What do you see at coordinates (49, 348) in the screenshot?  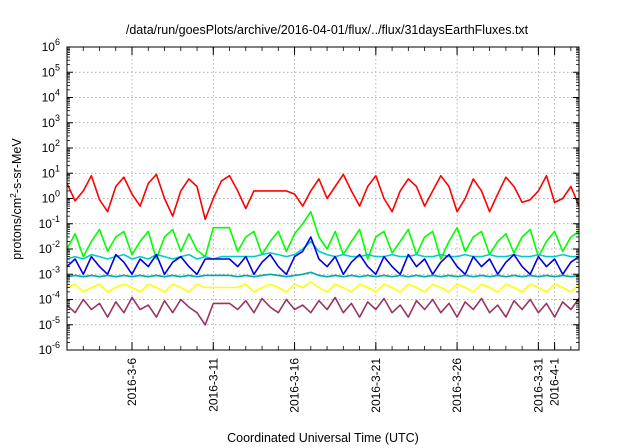 I see `y-tick-label: 10⁻⁶` at bounding box center [49, 348].